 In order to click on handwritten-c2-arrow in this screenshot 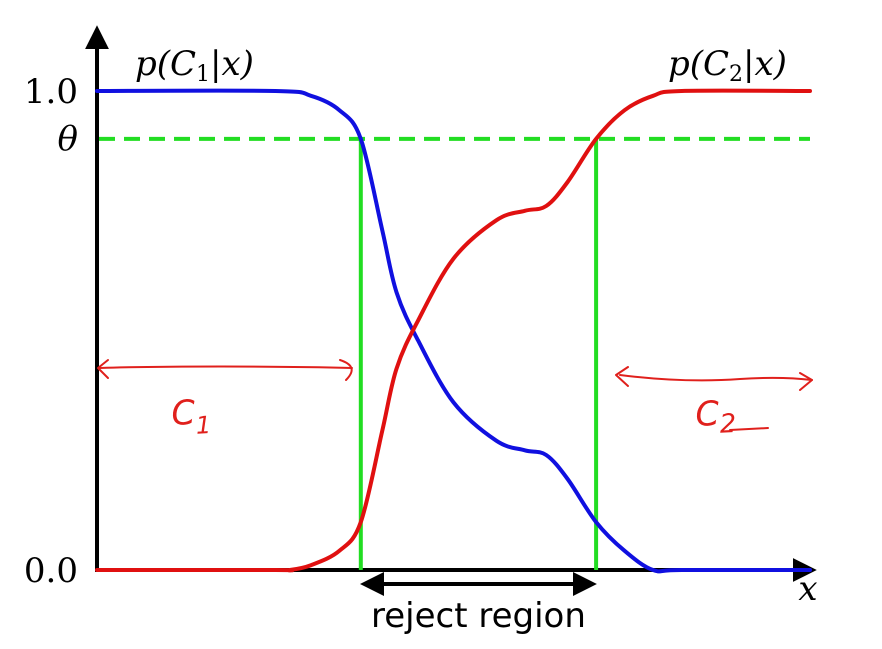, I will do `click(714, 378)`.